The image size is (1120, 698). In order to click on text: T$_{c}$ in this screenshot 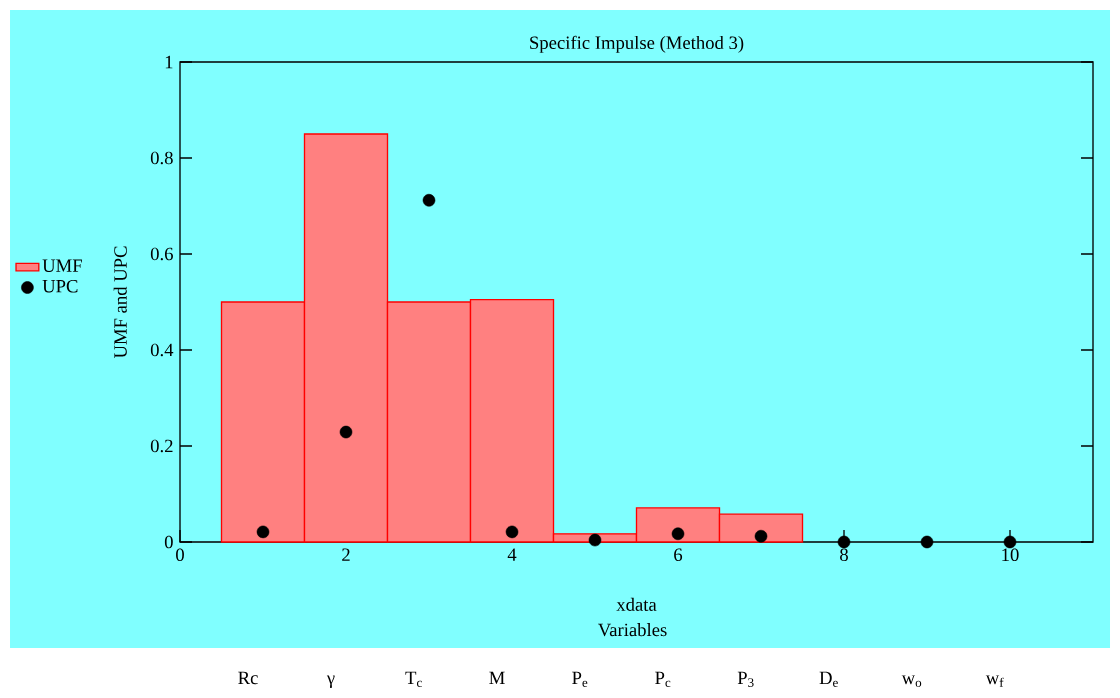, I will do `click(413, 679)`.